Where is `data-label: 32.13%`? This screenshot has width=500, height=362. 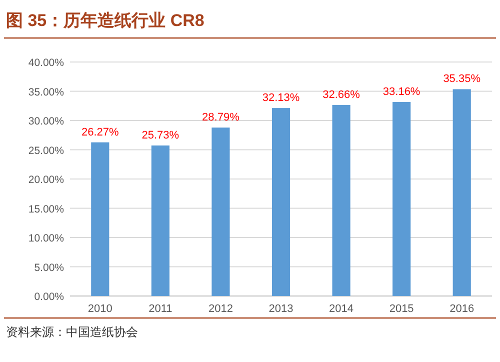
data-label: 32.13% is located at coordinates (281, 98).